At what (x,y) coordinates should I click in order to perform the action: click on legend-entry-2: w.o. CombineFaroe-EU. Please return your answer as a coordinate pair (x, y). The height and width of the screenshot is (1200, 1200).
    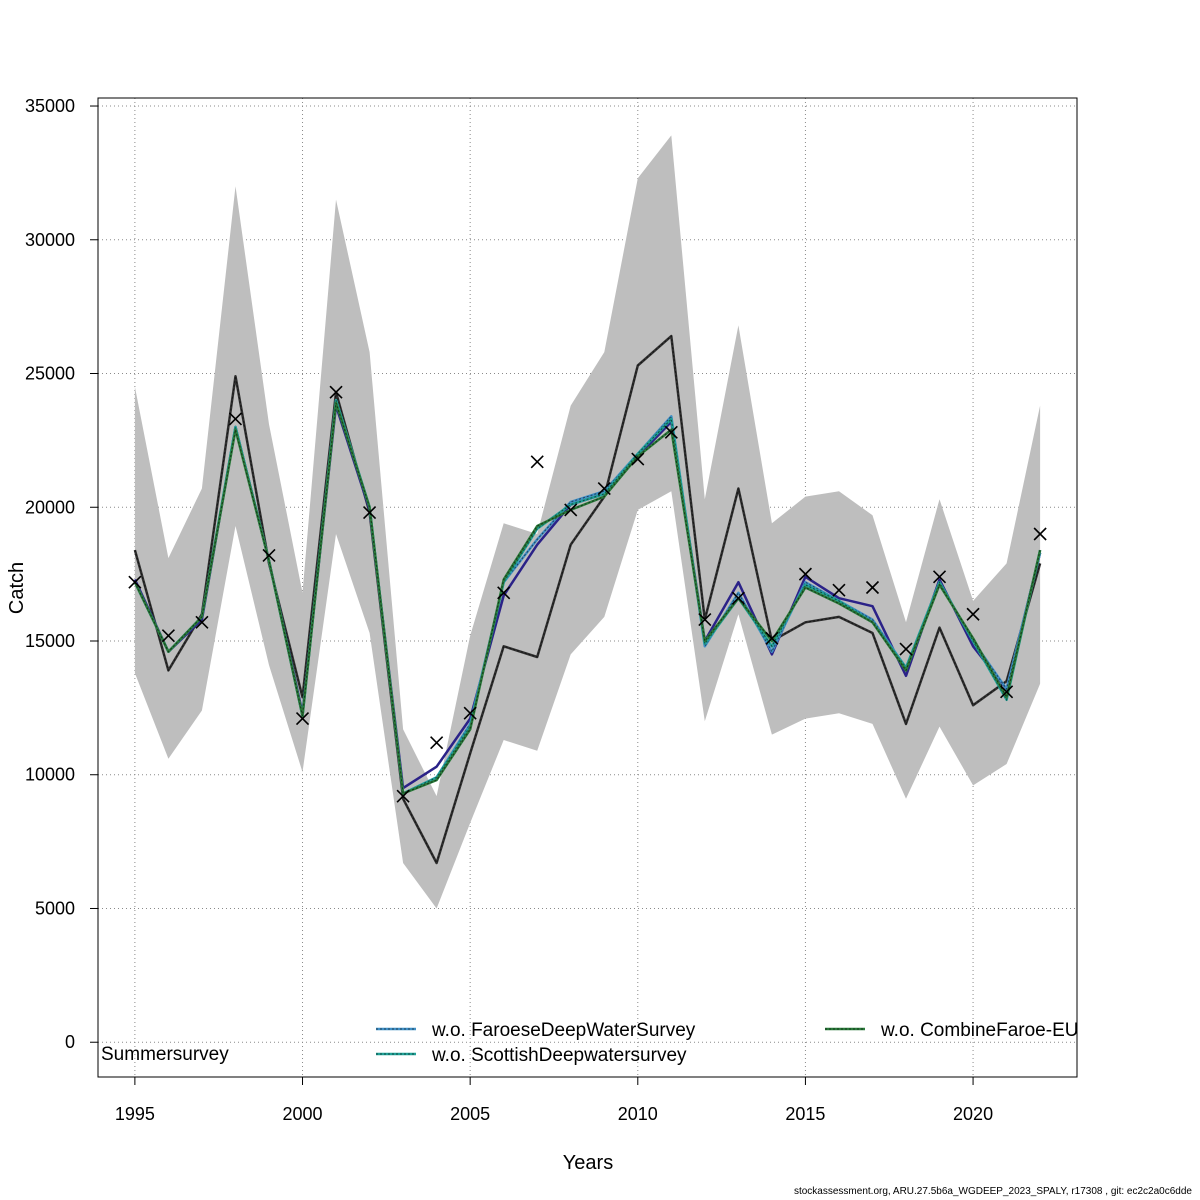
    Looking at the image, I should click on (951, 1030).